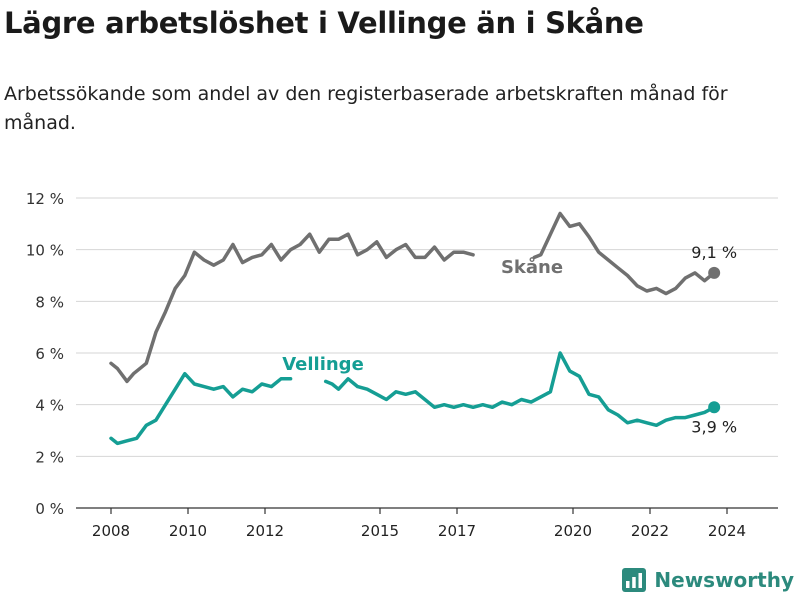 Image resolution: width=800 pixels, height=600 pixels. I want to click on y-tick-label: 8 %, so click(49, 302).